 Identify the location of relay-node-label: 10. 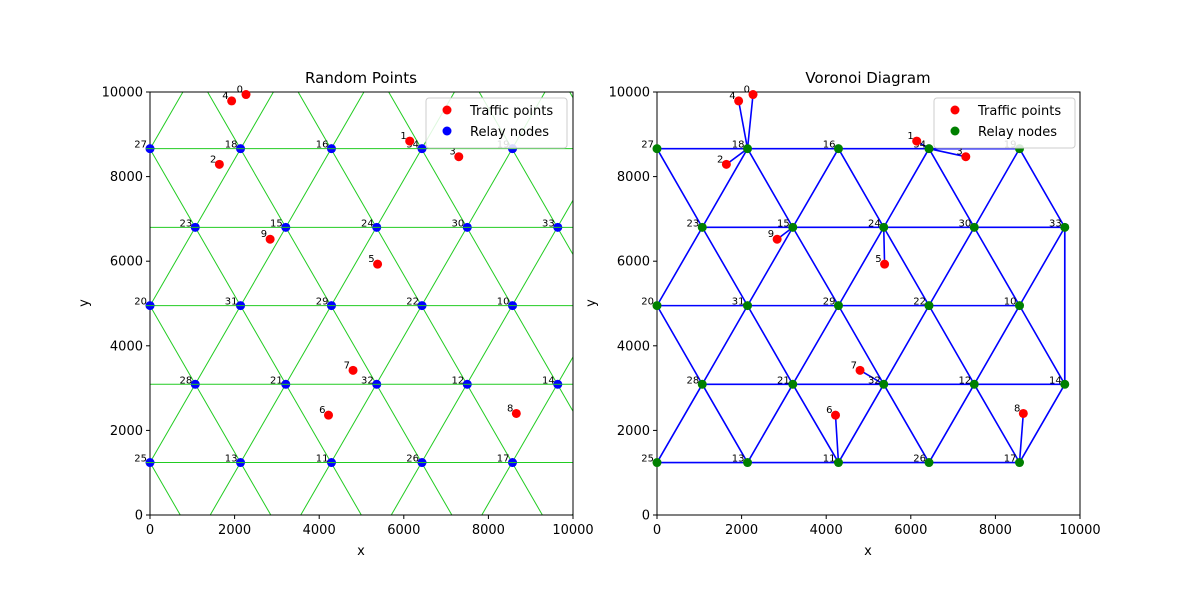
(1010, 302).